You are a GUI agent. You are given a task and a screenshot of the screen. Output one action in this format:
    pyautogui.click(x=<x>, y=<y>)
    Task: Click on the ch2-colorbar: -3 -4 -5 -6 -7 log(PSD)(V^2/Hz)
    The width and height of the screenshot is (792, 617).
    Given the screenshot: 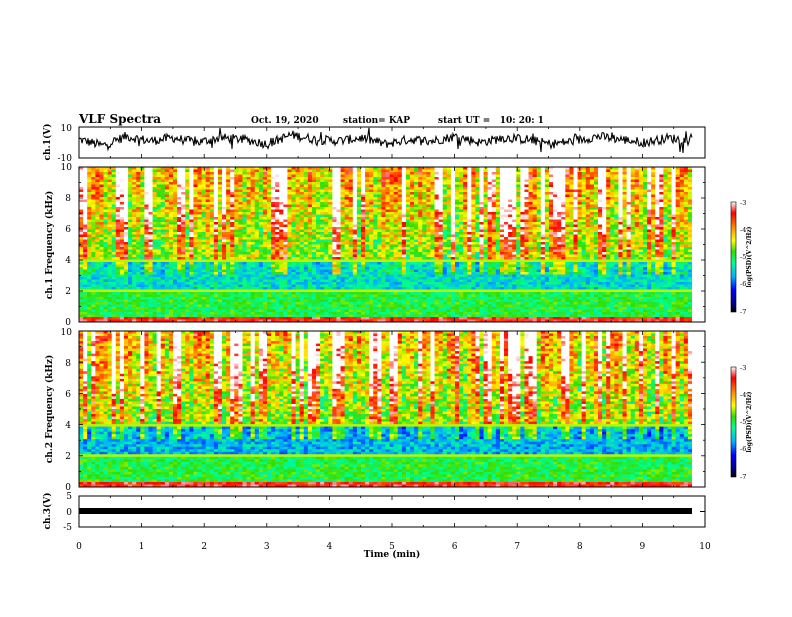 What is the action you would take?
    pyautogui.click(x=741, y=422)
    